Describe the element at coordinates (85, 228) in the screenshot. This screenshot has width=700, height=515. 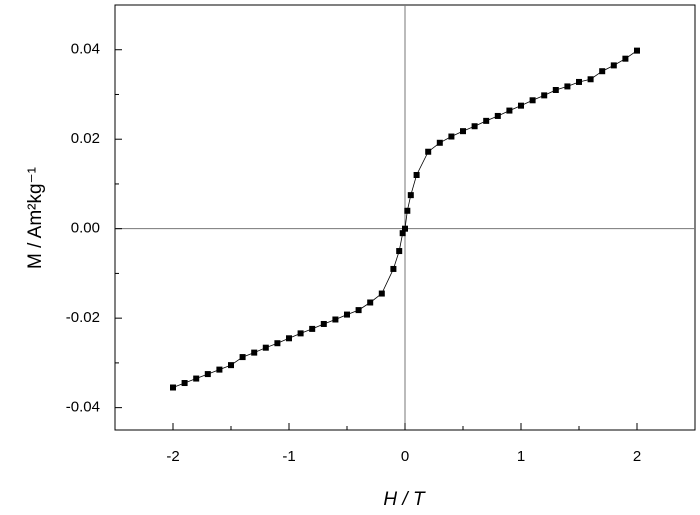
I see `y-tick-label: 0.00` at that location.